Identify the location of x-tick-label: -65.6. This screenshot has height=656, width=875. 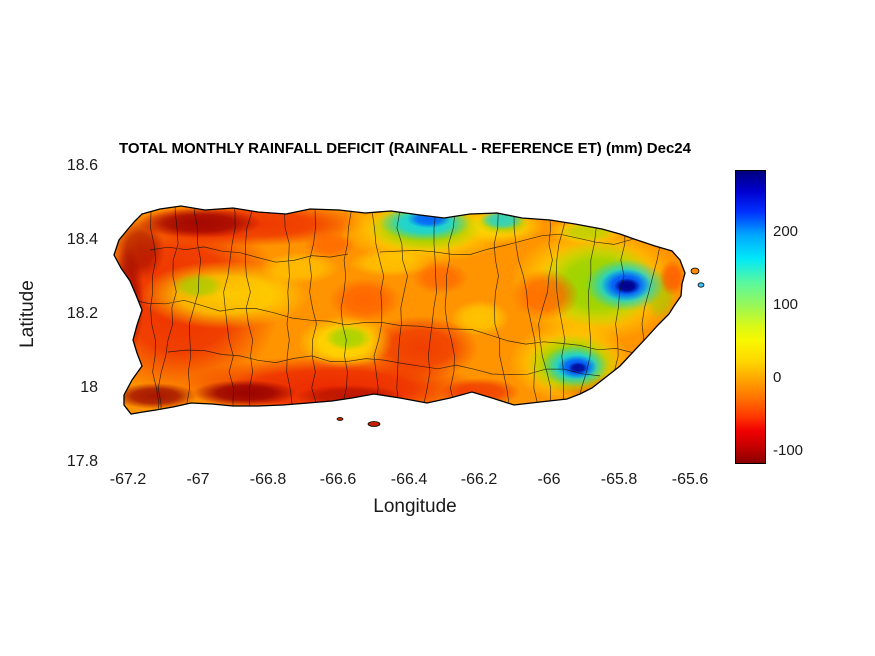
(690, 479).